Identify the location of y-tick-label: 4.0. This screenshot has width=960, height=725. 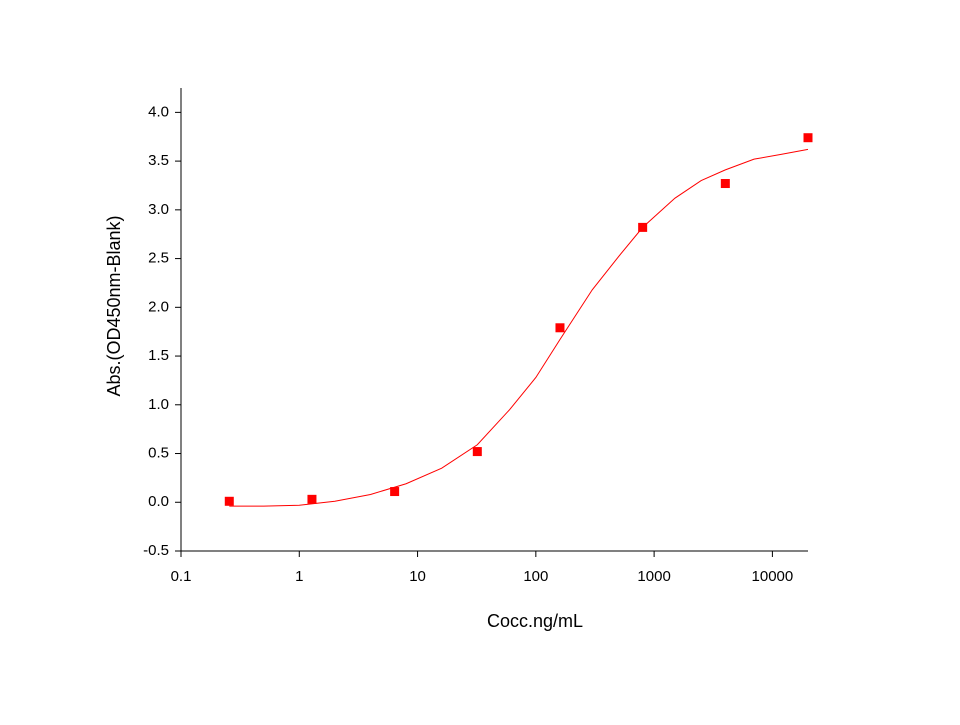
(158, 111).